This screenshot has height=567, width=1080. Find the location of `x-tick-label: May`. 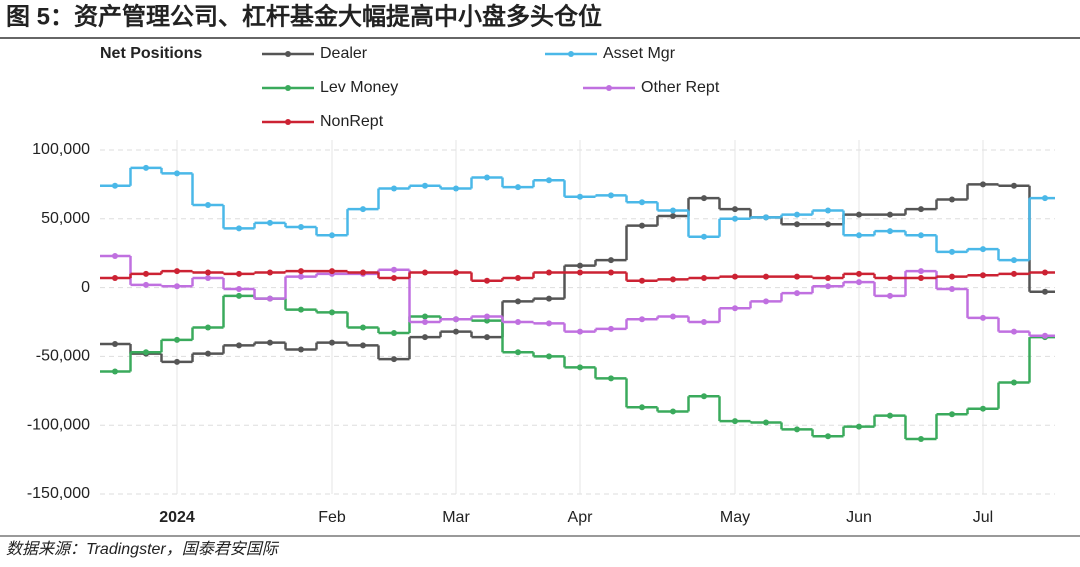

x-tick-label: May is located at coordinates (735, 517).